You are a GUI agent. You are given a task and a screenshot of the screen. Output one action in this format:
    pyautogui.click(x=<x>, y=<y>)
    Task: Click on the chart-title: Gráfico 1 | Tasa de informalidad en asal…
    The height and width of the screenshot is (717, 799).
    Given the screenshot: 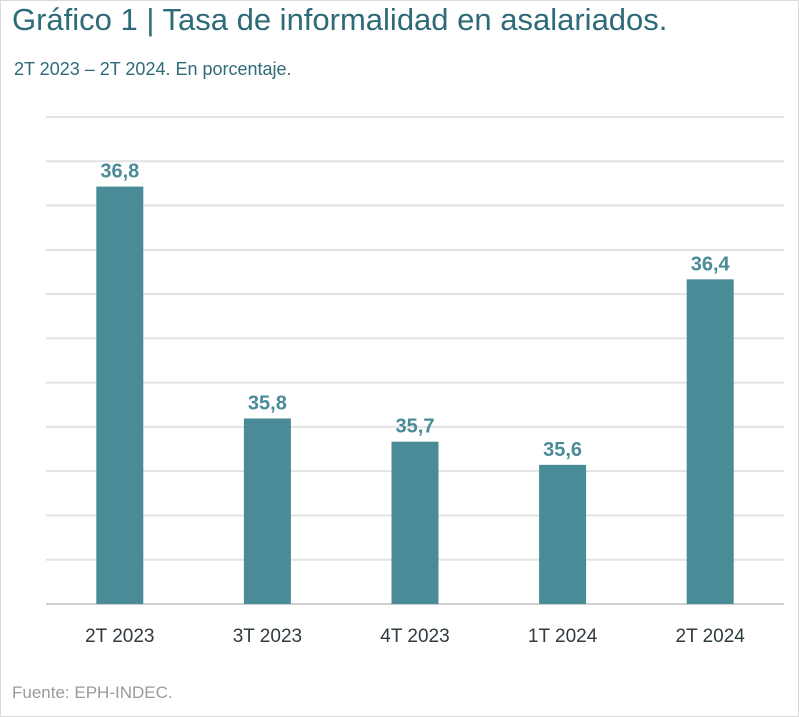 What is the action you would take?
    pyautogui.click(x=340, y=19)
    